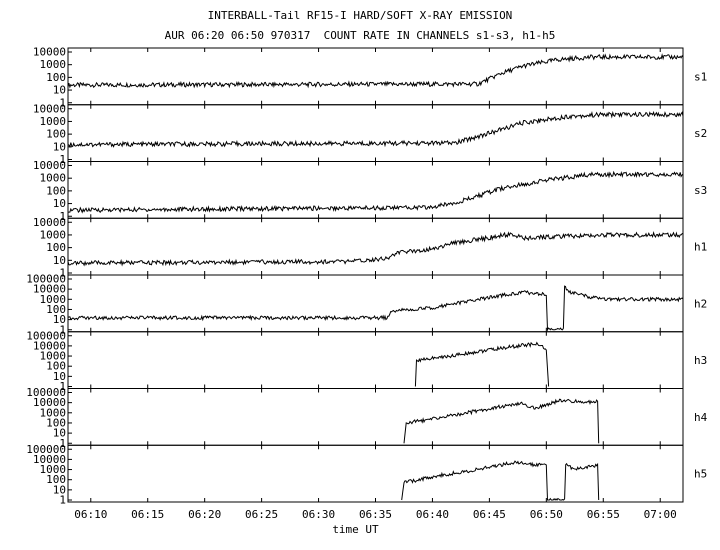  I want to click on series-h3, so click(482, 364).